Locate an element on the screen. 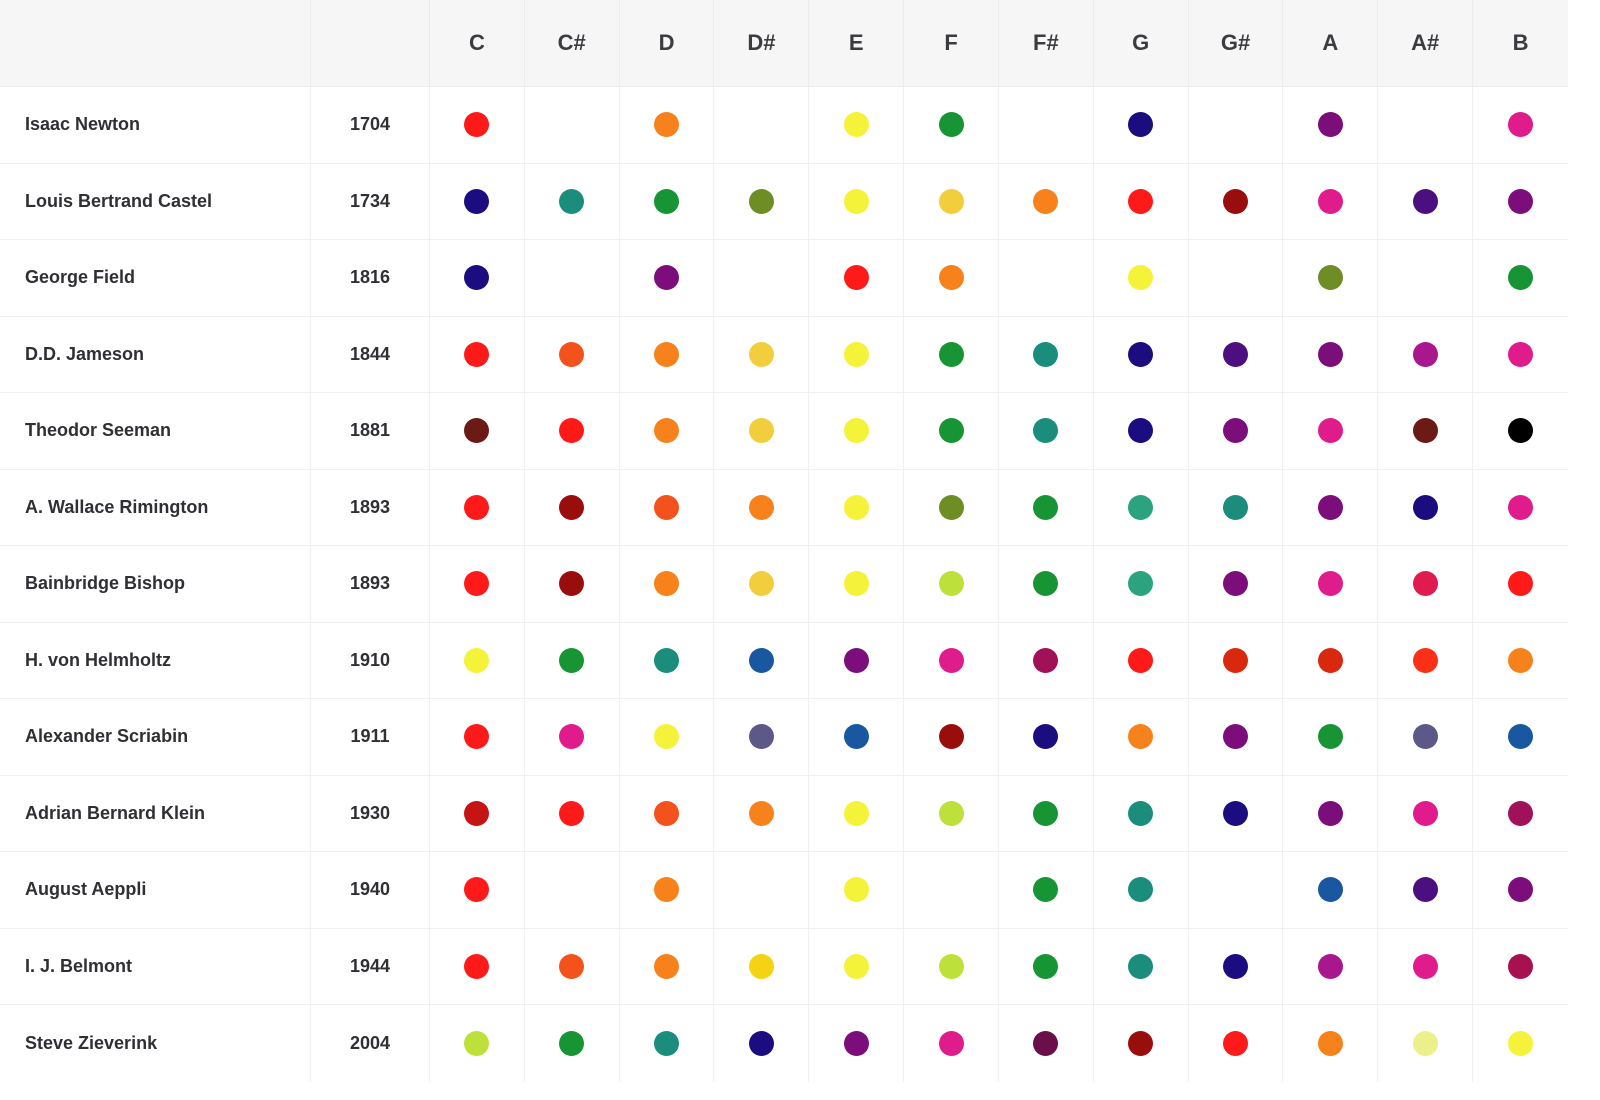  year: 1893 is located at coordinates (370, 507).